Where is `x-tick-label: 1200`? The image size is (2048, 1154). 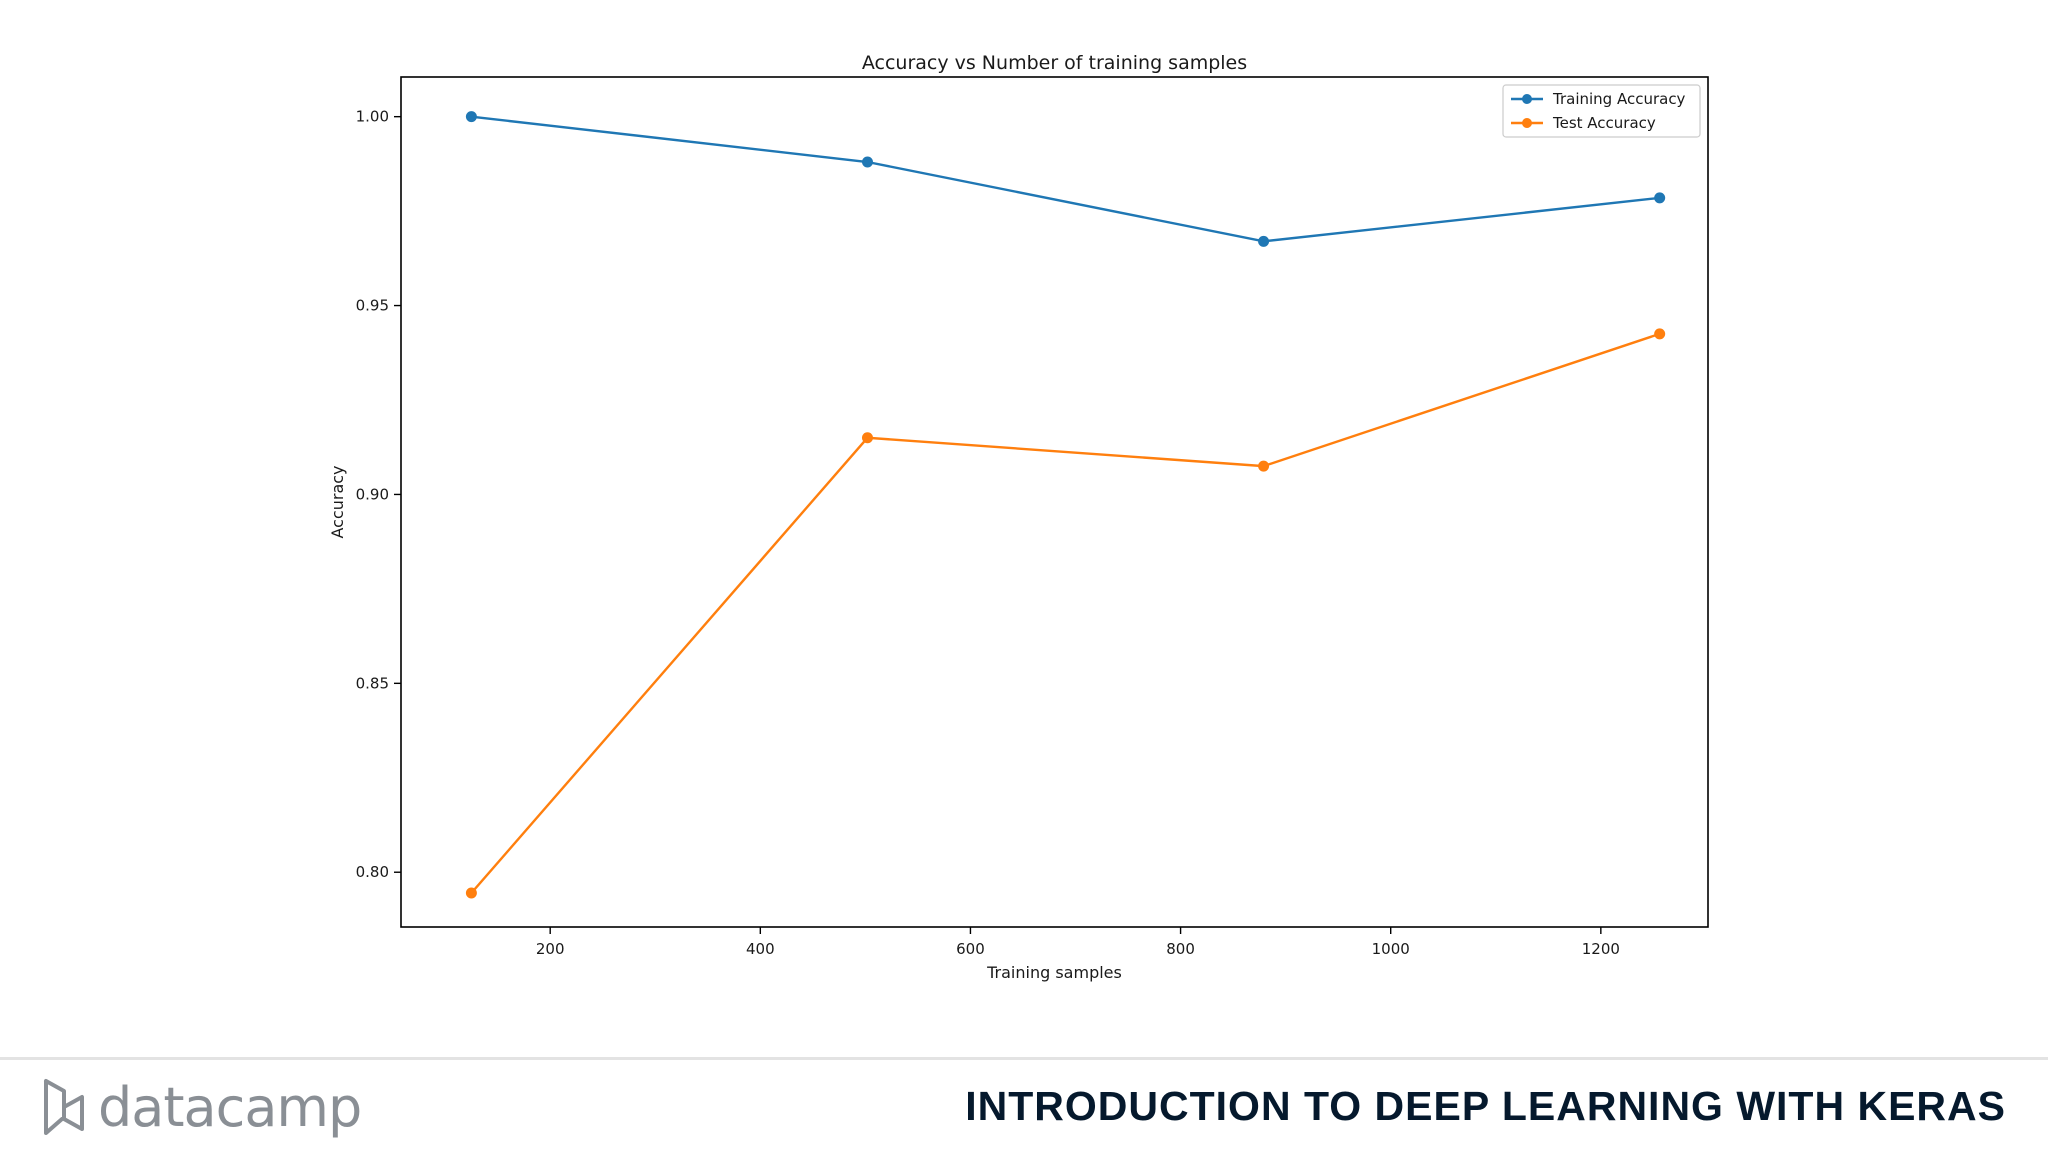 x-tick-label: 1200 is located at coordinates (1601, 949).